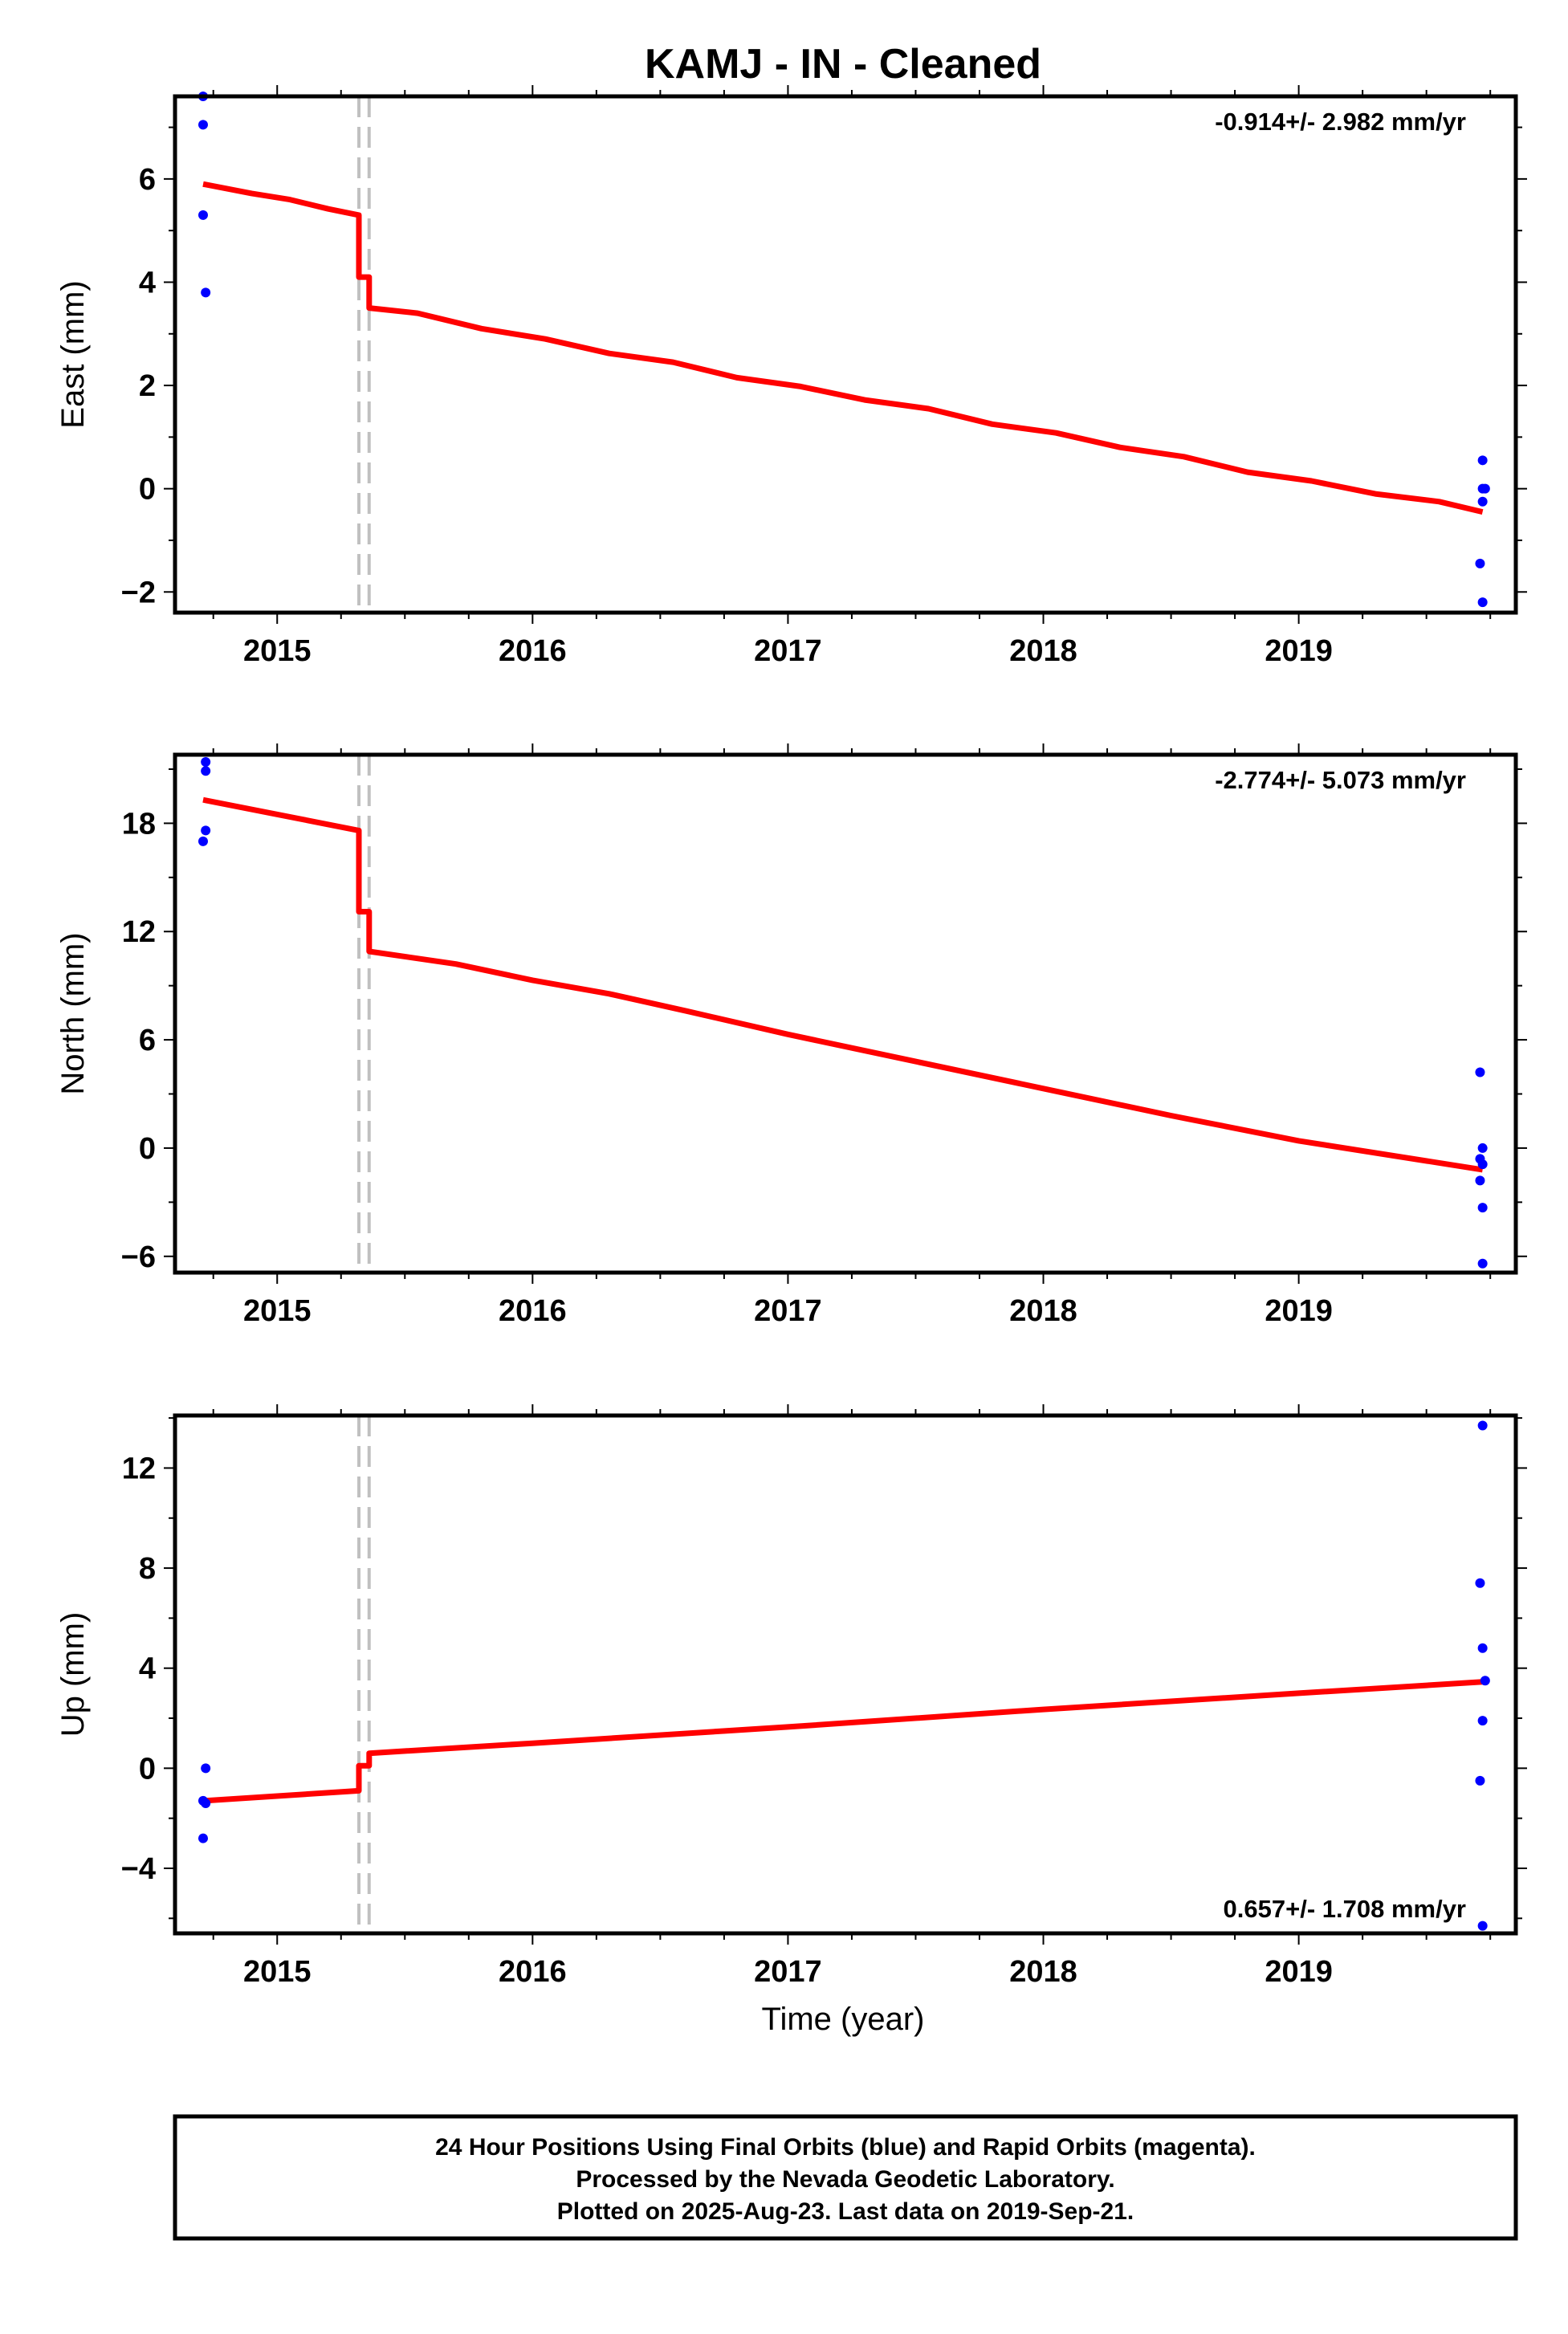 Image resolution: width=1568 pixels, height=2334 pixels. I want to click on y-axis-label: Up (mm), so click(73, 1674).